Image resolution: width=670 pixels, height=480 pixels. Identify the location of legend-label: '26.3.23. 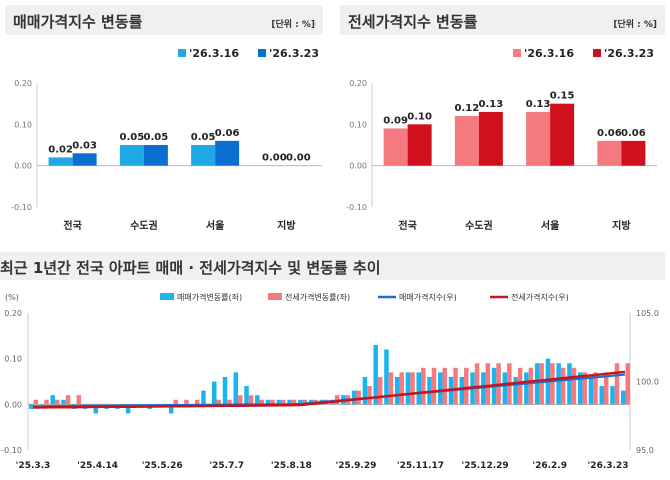
(629, 53).